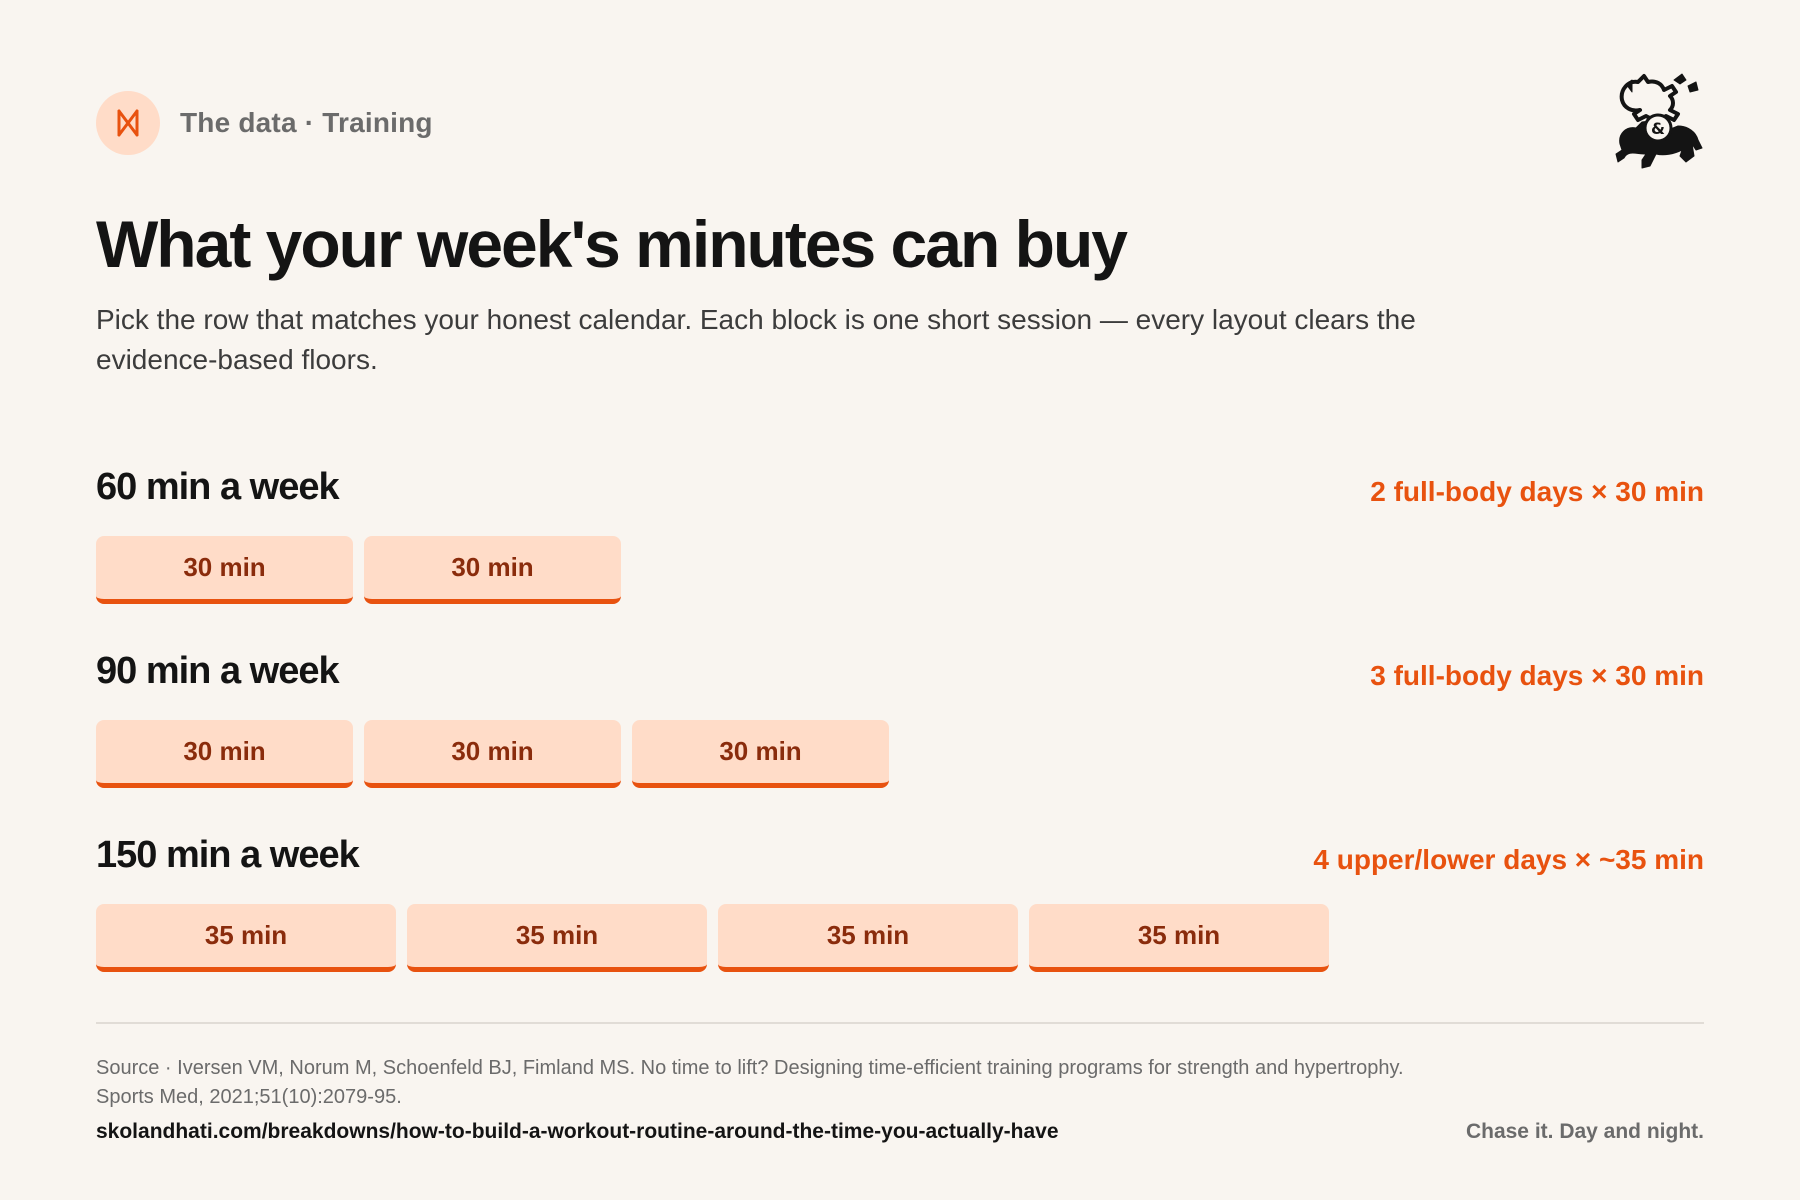 The width and height of the screenshot is (1800, 1200). Describe the element at coordinates (218, 487) in the screenshot. I see `tier-label: 60 min a week` at that location.